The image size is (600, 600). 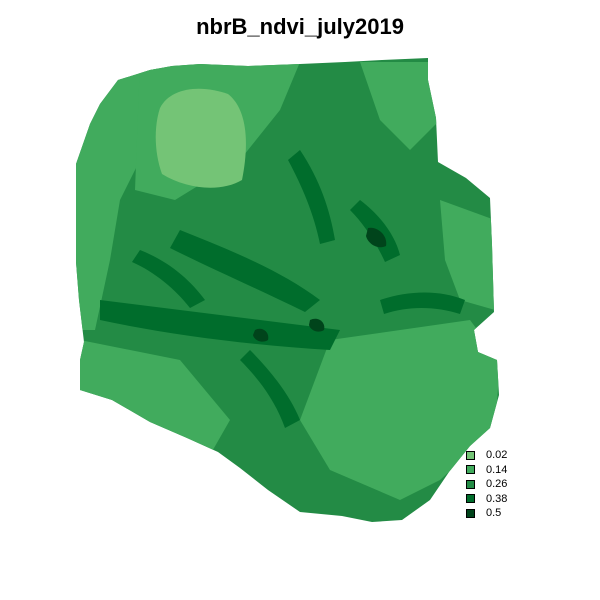 I want to click on map-legend: 0.02 0.14 0.26 0.38 0.5, so click(x=486, y=484).